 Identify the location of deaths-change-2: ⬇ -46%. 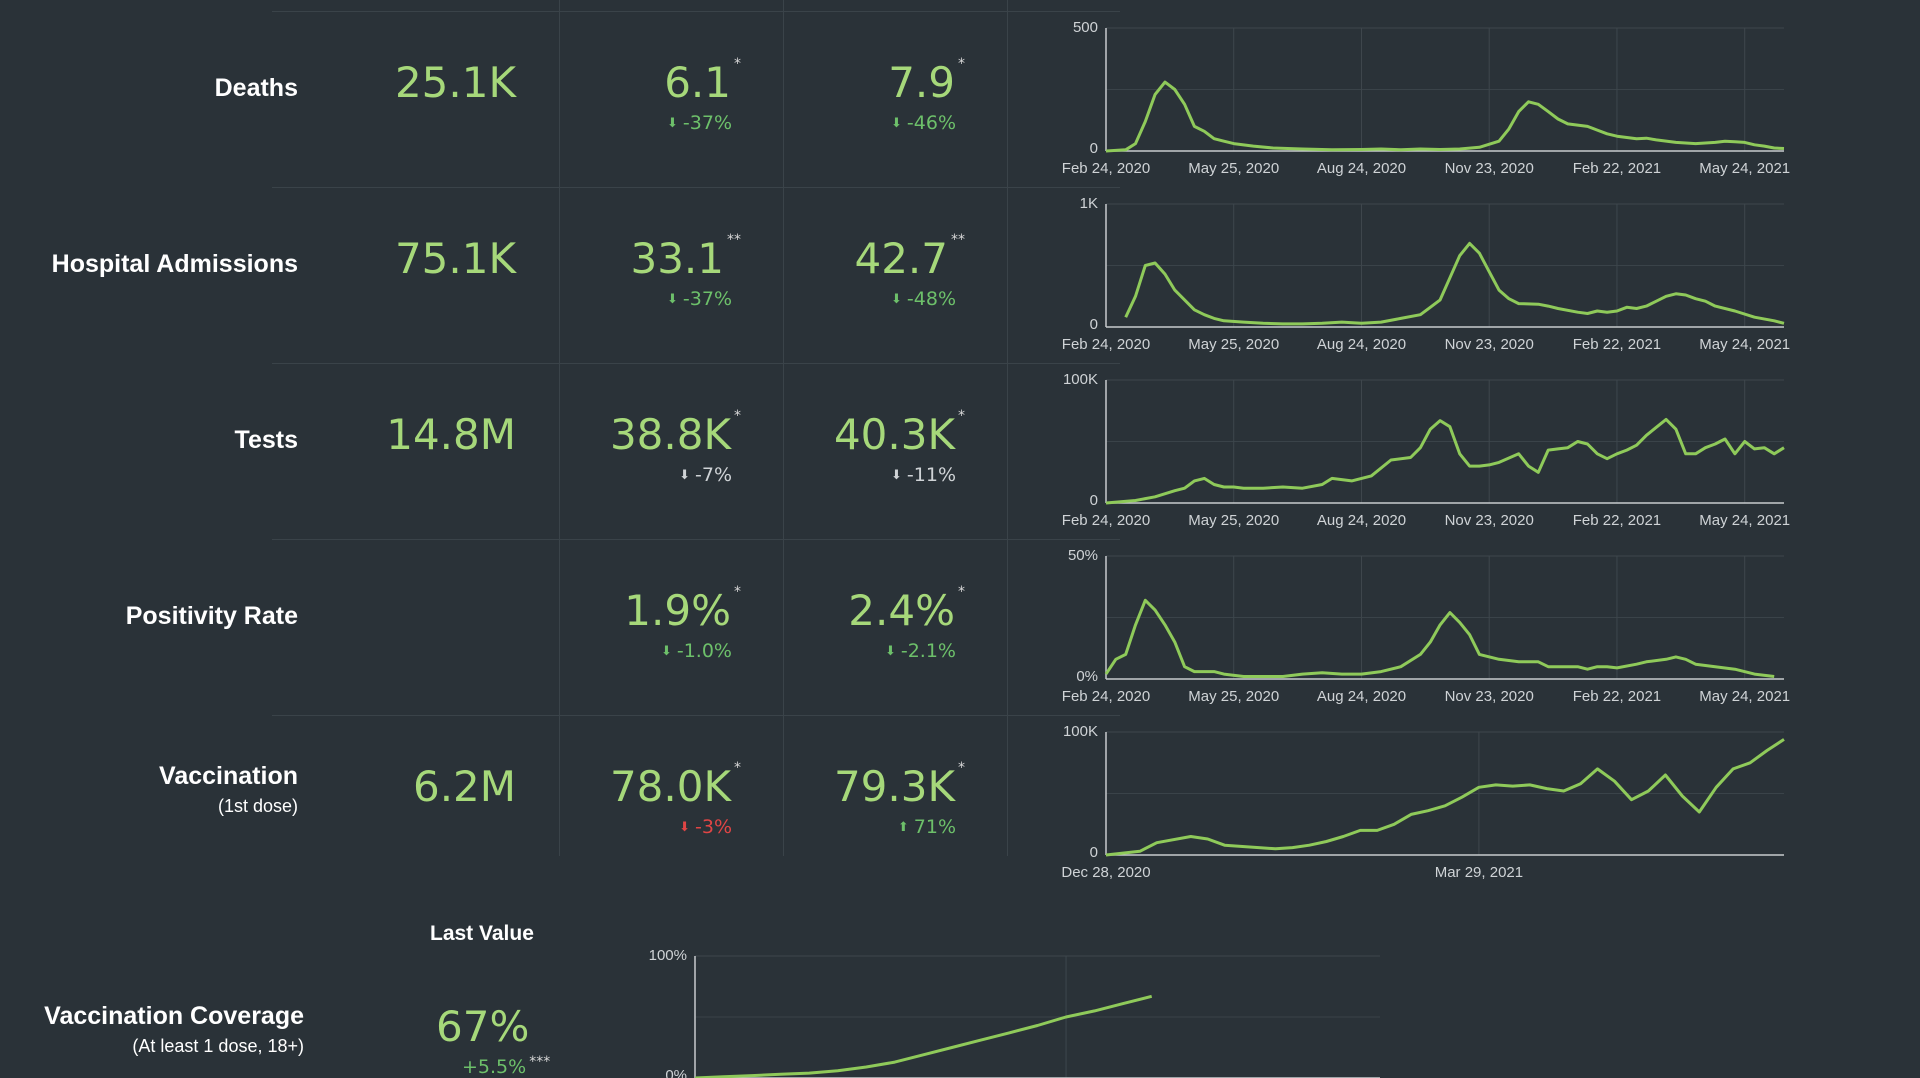
(923, 123).